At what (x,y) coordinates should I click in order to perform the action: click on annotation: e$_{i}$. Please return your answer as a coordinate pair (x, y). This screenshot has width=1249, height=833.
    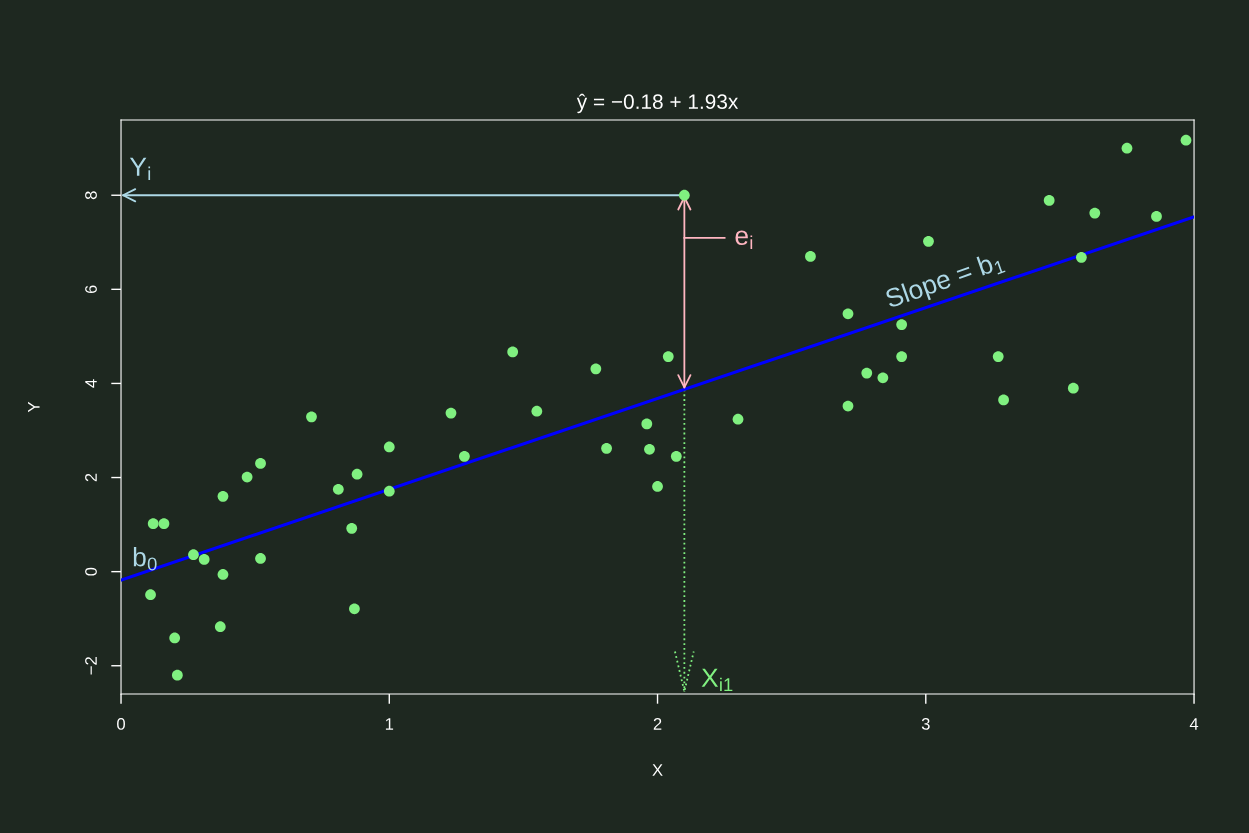
    Looking at the image, I should click on (744, 239).